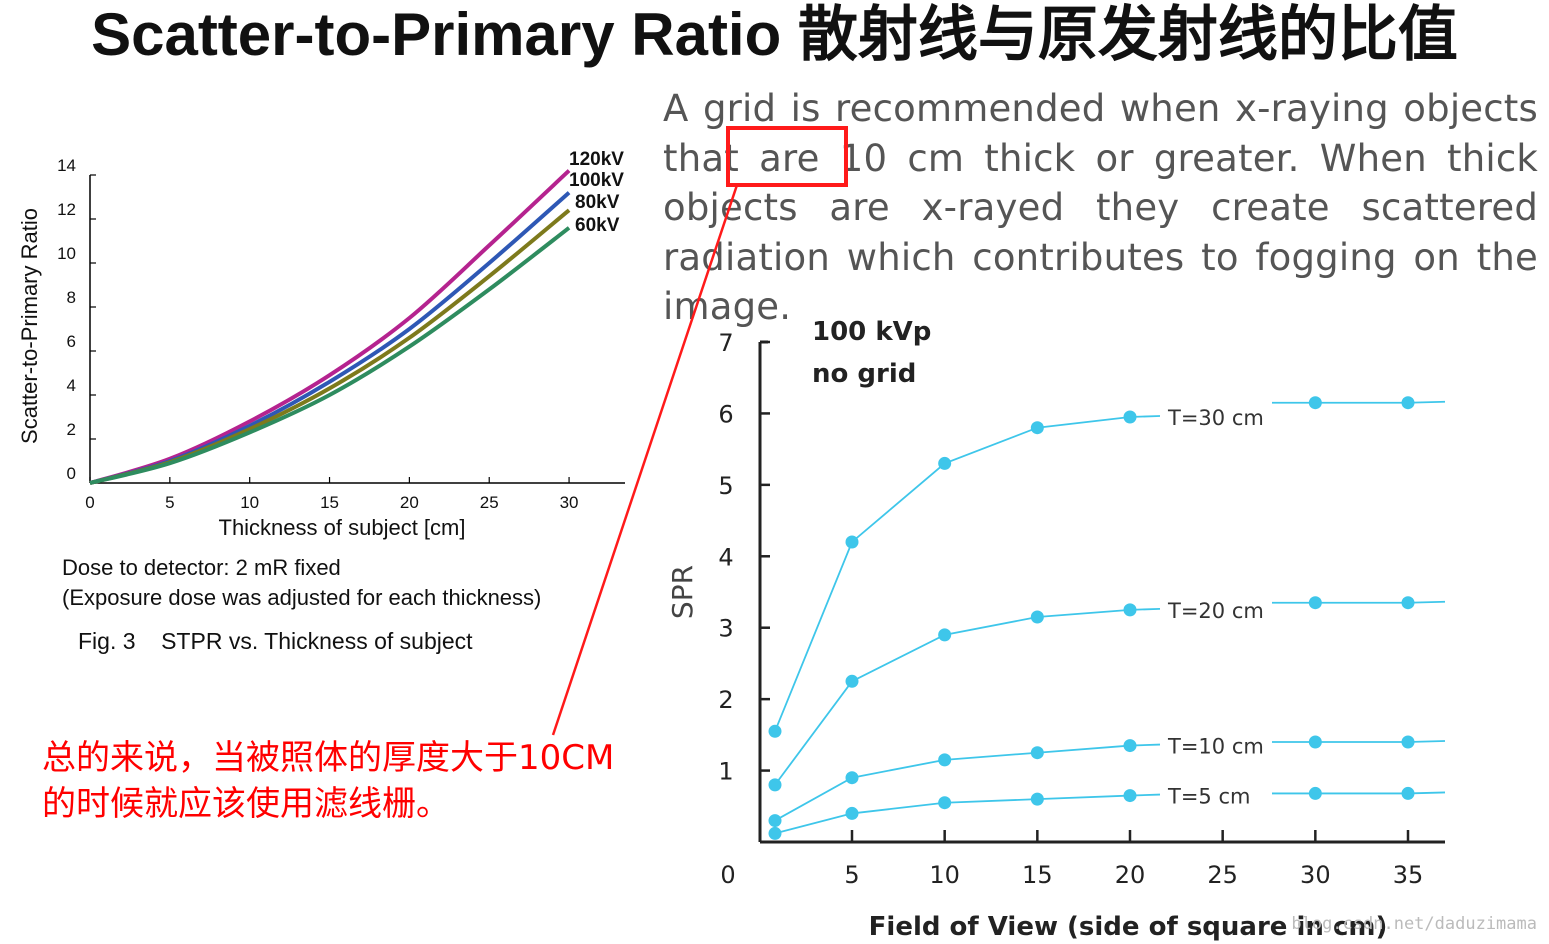  Describe the element at coordinates (71, 473) in the screenshot. I see `y-tick-label: 0` at that location.